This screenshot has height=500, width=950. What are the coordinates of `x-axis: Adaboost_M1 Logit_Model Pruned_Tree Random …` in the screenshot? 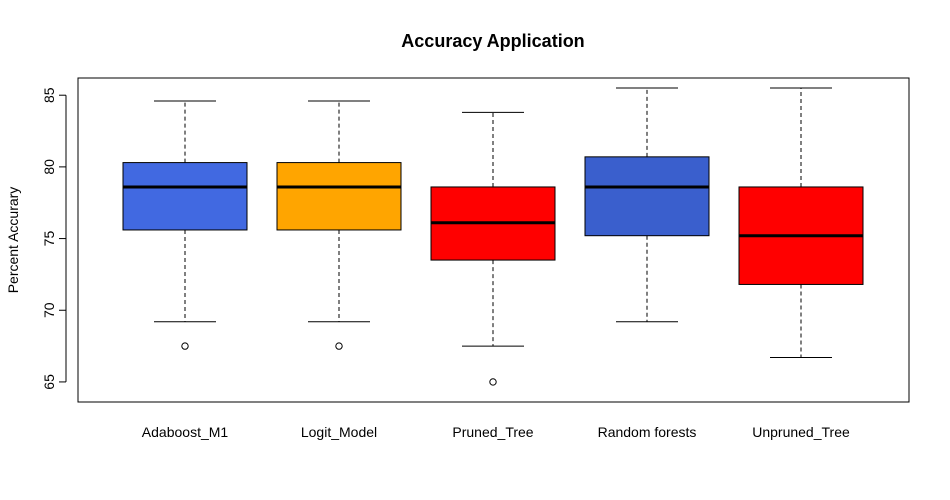 It's located at (496, 432).